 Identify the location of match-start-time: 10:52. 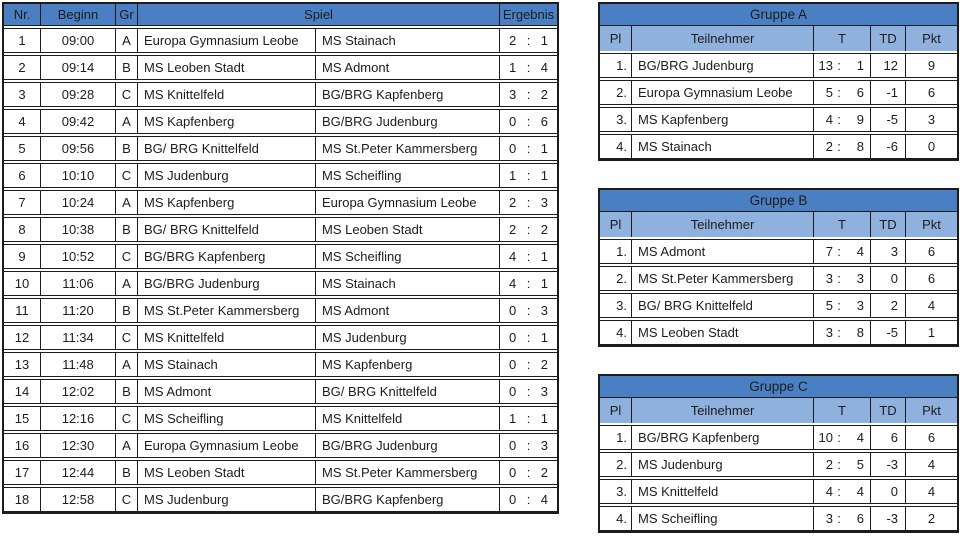
(77, 256).